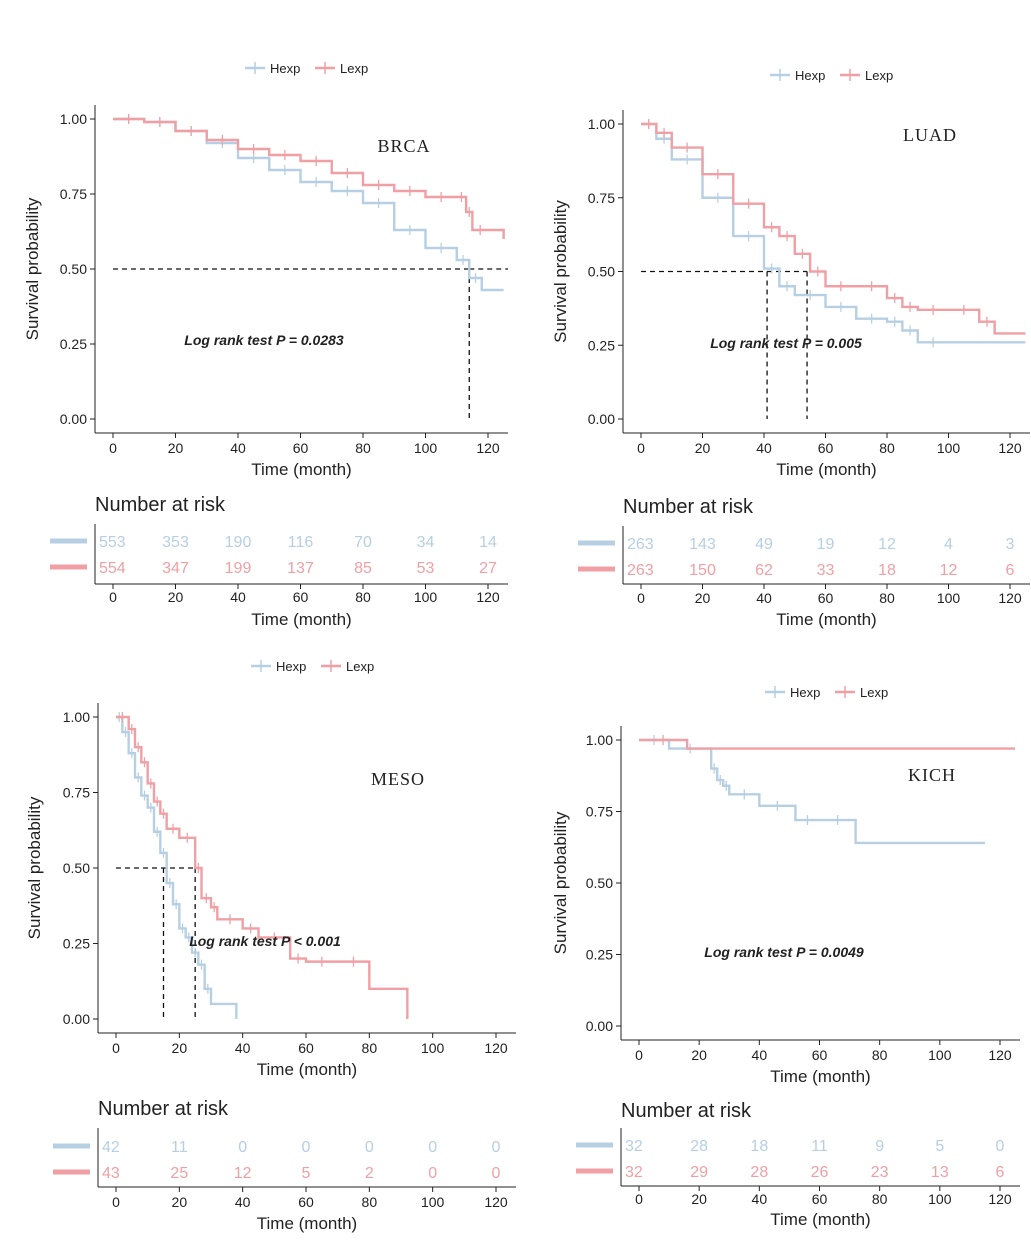  I want to click on pvalue-annotation: Log rank test P = 0.0049, so click(784, 952).